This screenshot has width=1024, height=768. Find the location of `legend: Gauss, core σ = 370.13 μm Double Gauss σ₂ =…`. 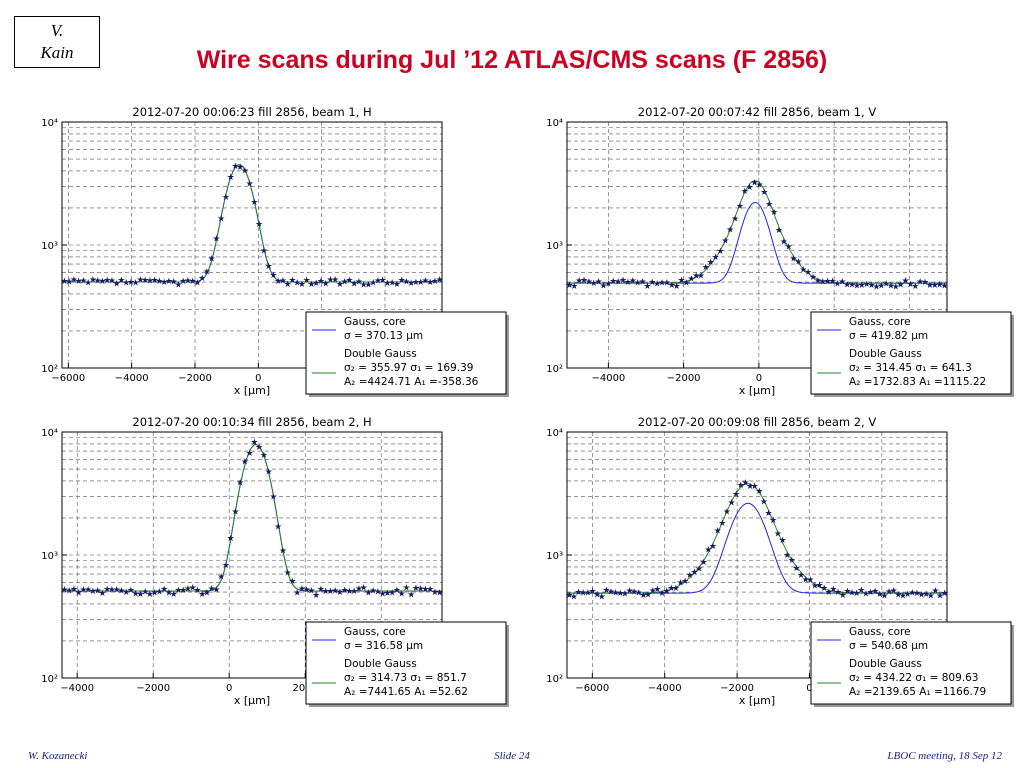

legend: Gauss, core σ = 370.13 μm Double Gauss σ₂ =… is located at coordinates (407, 354).